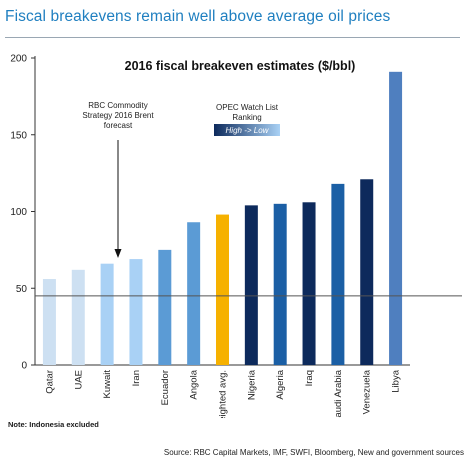 This screenshot has height=468, width=468. What do you see at coordinates (338, 393) in the screenshot?
I see `x-tick-label: Saudi Arabia` at bounding box center [338, 393].